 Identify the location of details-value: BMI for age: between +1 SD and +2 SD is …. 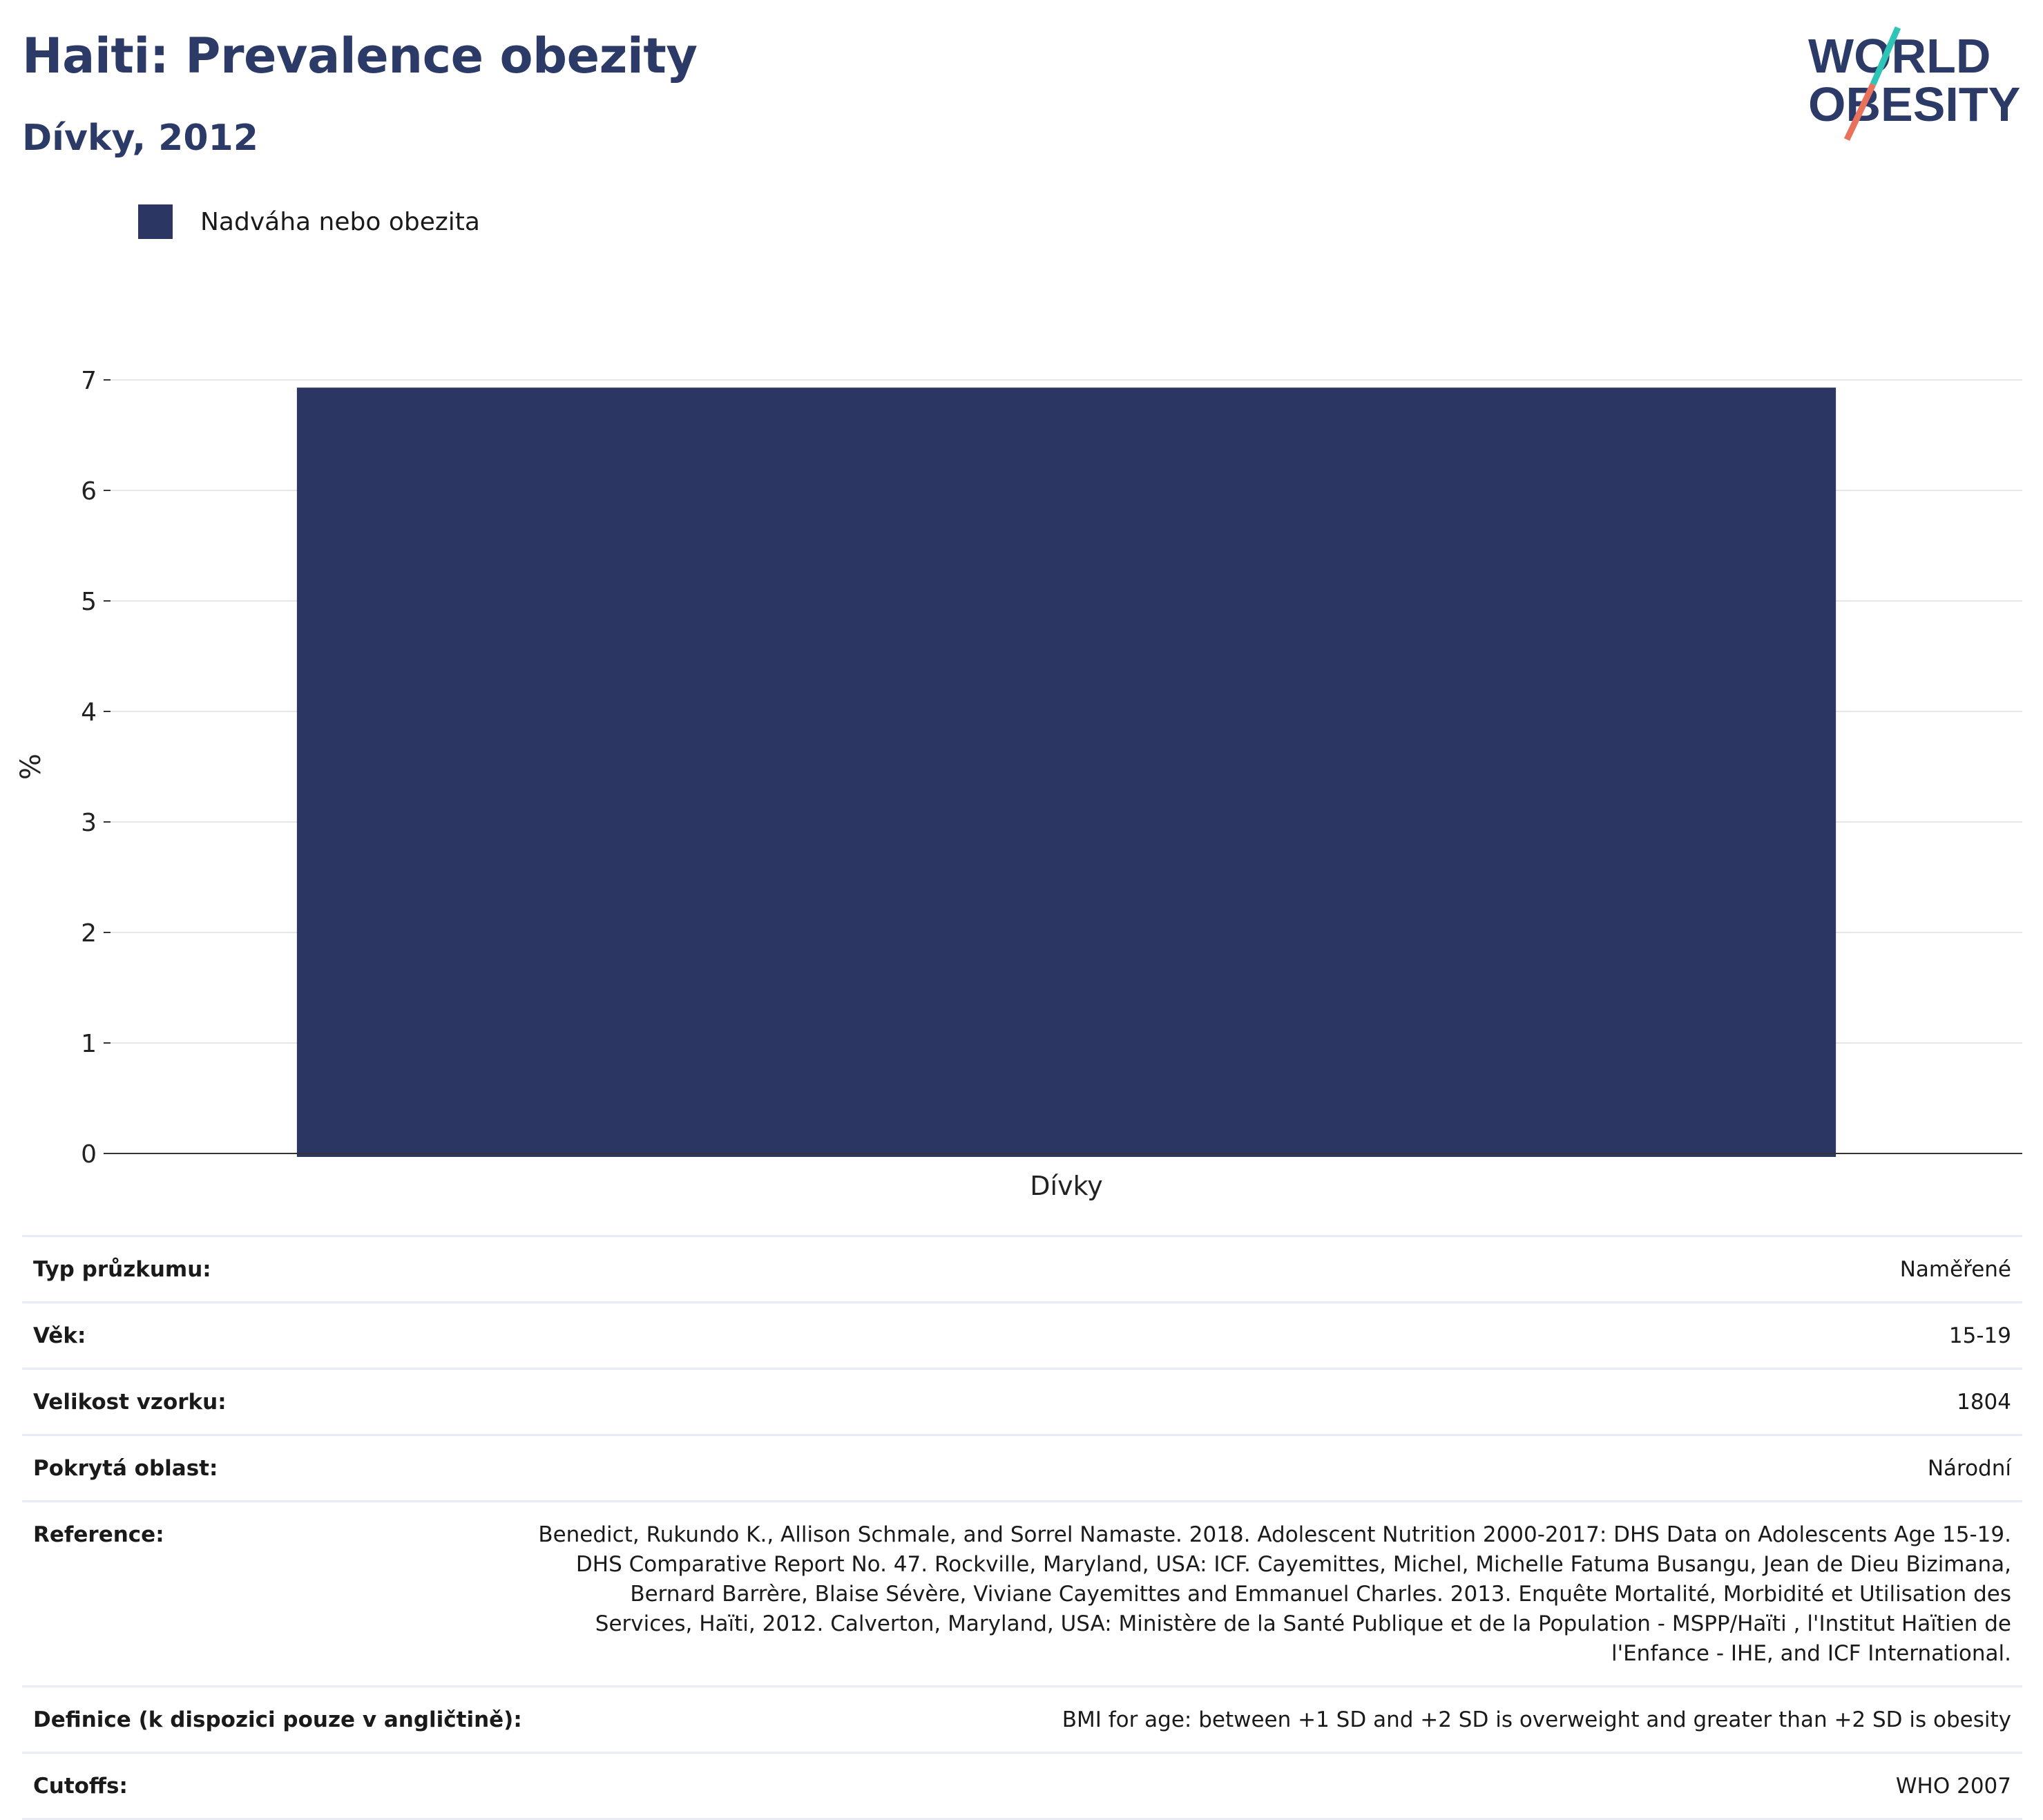
(1536, 1719).